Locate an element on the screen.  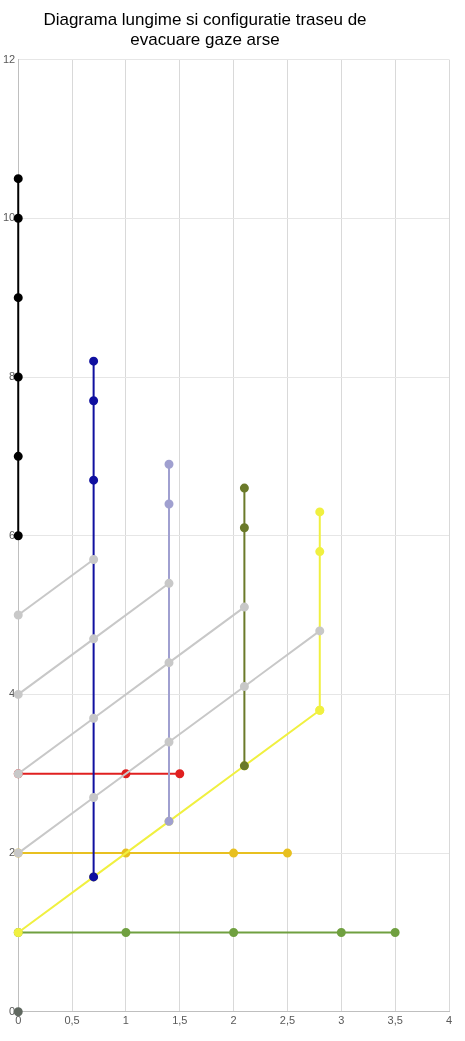
x-tick-label: 2 is located at coordinates (233, 1020).